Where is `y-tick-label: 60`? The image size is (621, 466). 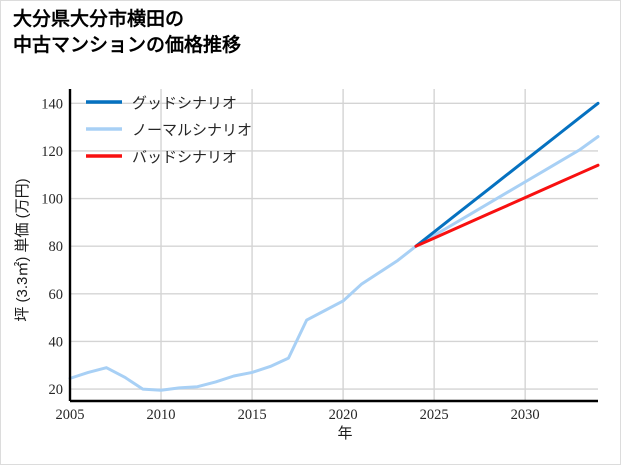 y-tick-label: 60 is located at coordinates (56, 295).